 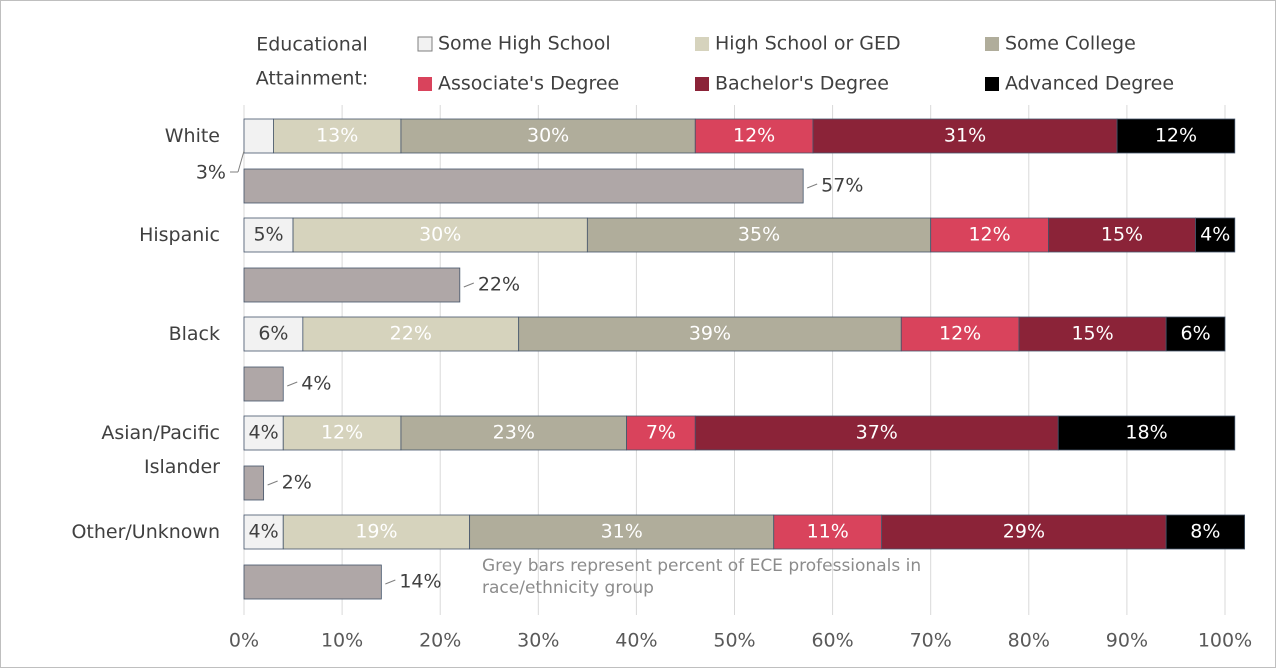 I want to click on value-label: 35%, so click(x=759, y=235).